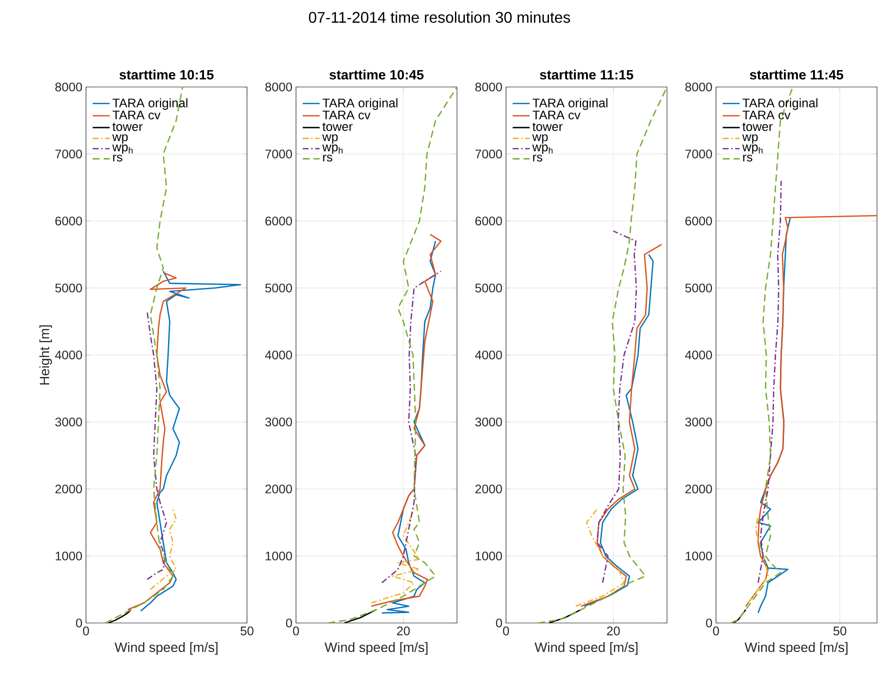 This screenshot has width=879, height=679. I want to click on chart-title: starttime 10:15, so click(166, 75).